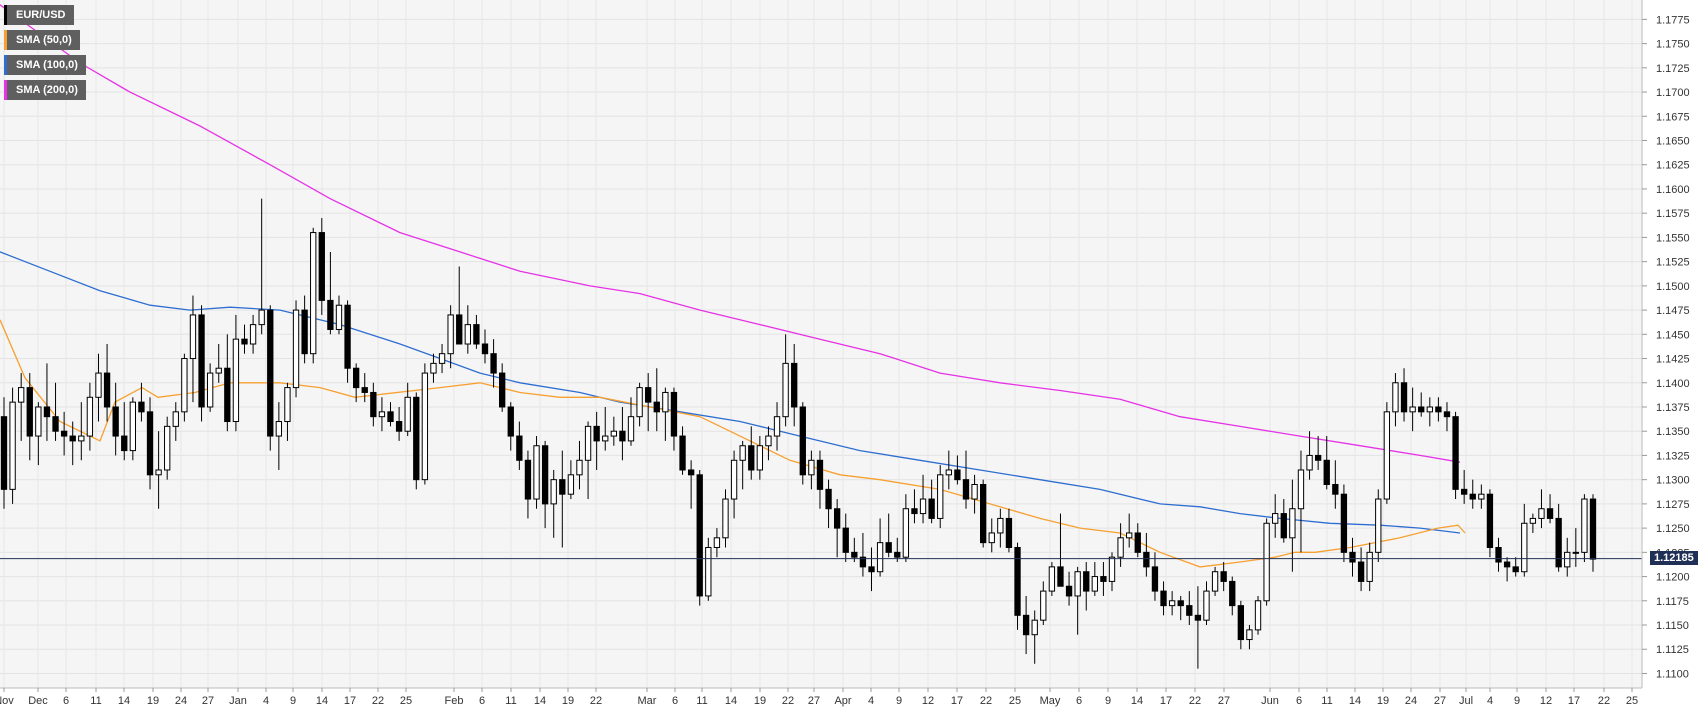 This screenshot has height=712, width=1707. I want to click on x-tick-label: 27, so click(208, 701).